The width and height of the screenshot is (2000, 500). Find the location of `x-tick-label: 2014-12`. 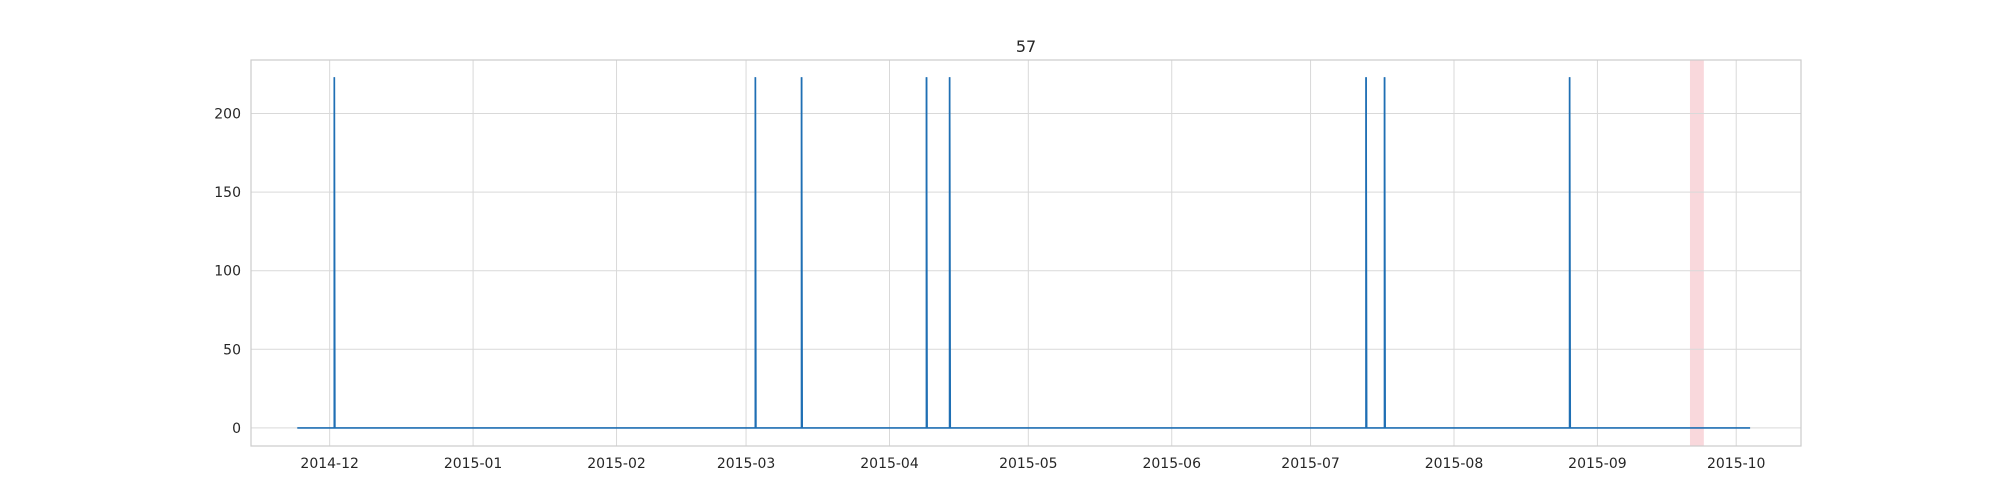

x-tick-label: 2014-12 is located at coordinates (329, 464).